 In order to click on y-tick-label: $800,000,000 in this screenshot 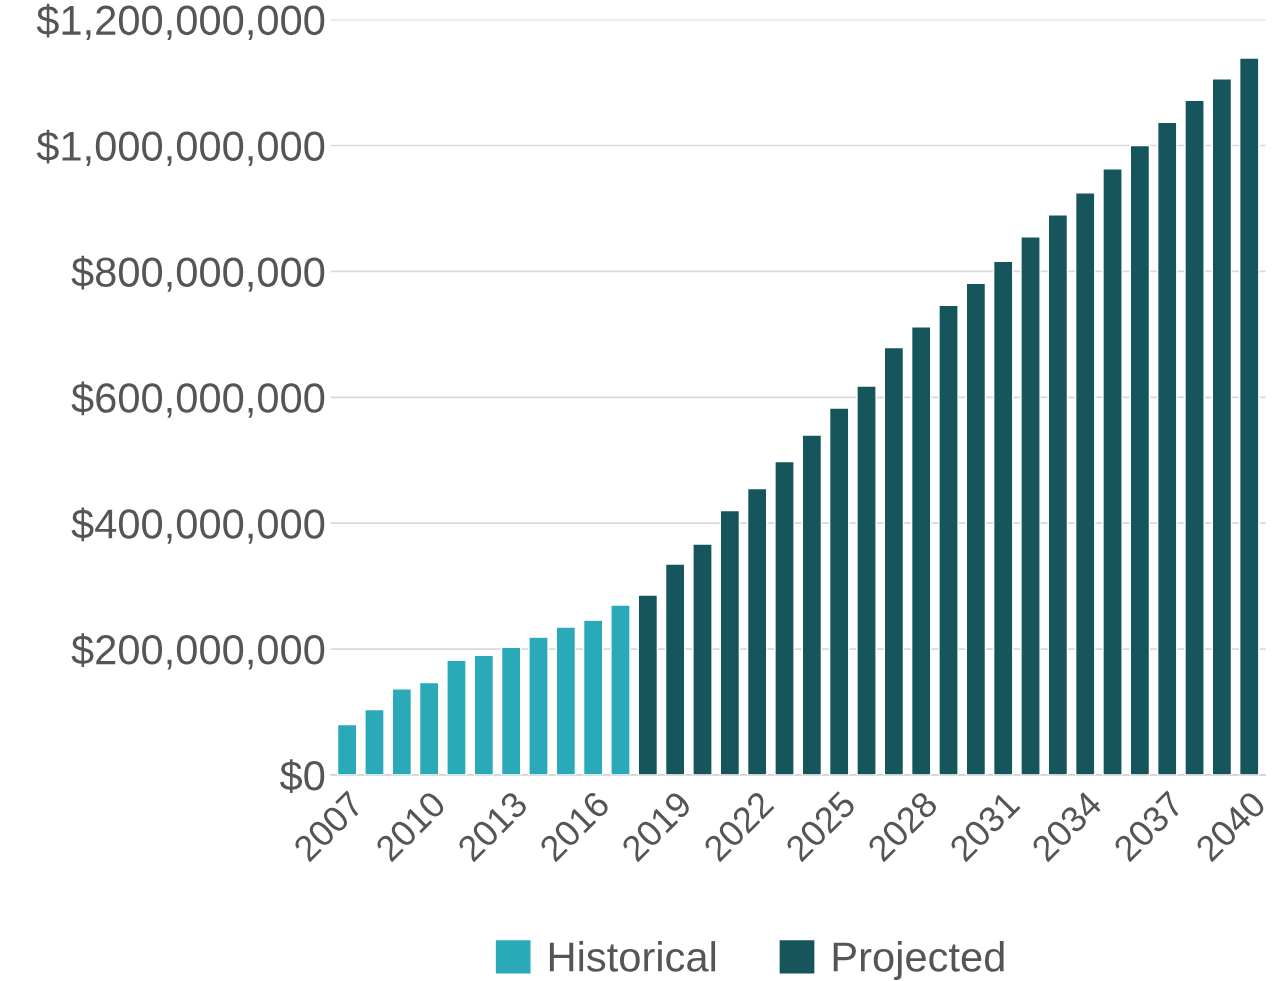, I will do `click(198, 273)`.